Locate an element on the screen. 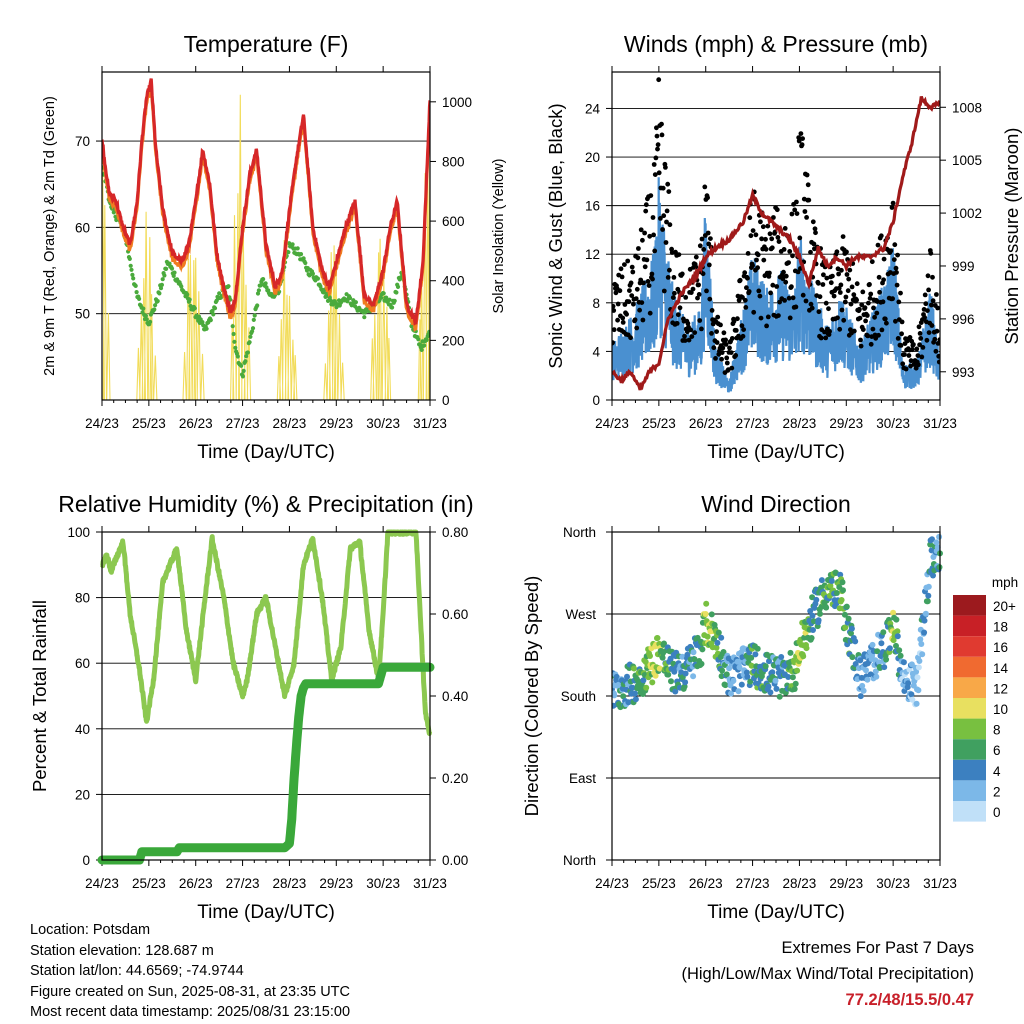  x-tick-label: 25/23 is located at coordinates (659, 423).